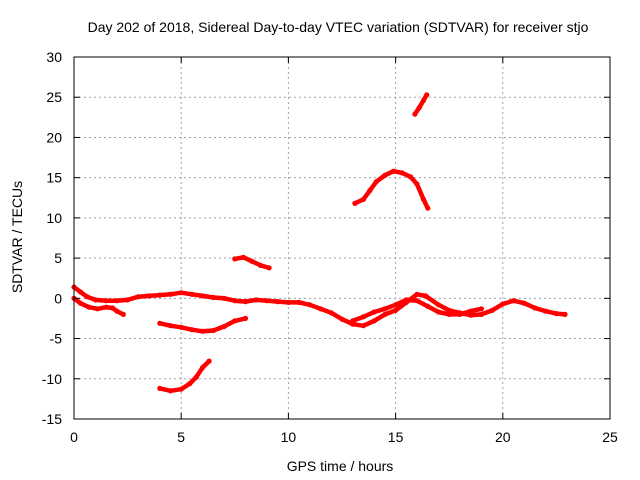 The width and height of the screenshot is (640, 480). Describe the element at coordinates (74, 437) in the screenshot. I see `x-tick-label: 0` at that location.